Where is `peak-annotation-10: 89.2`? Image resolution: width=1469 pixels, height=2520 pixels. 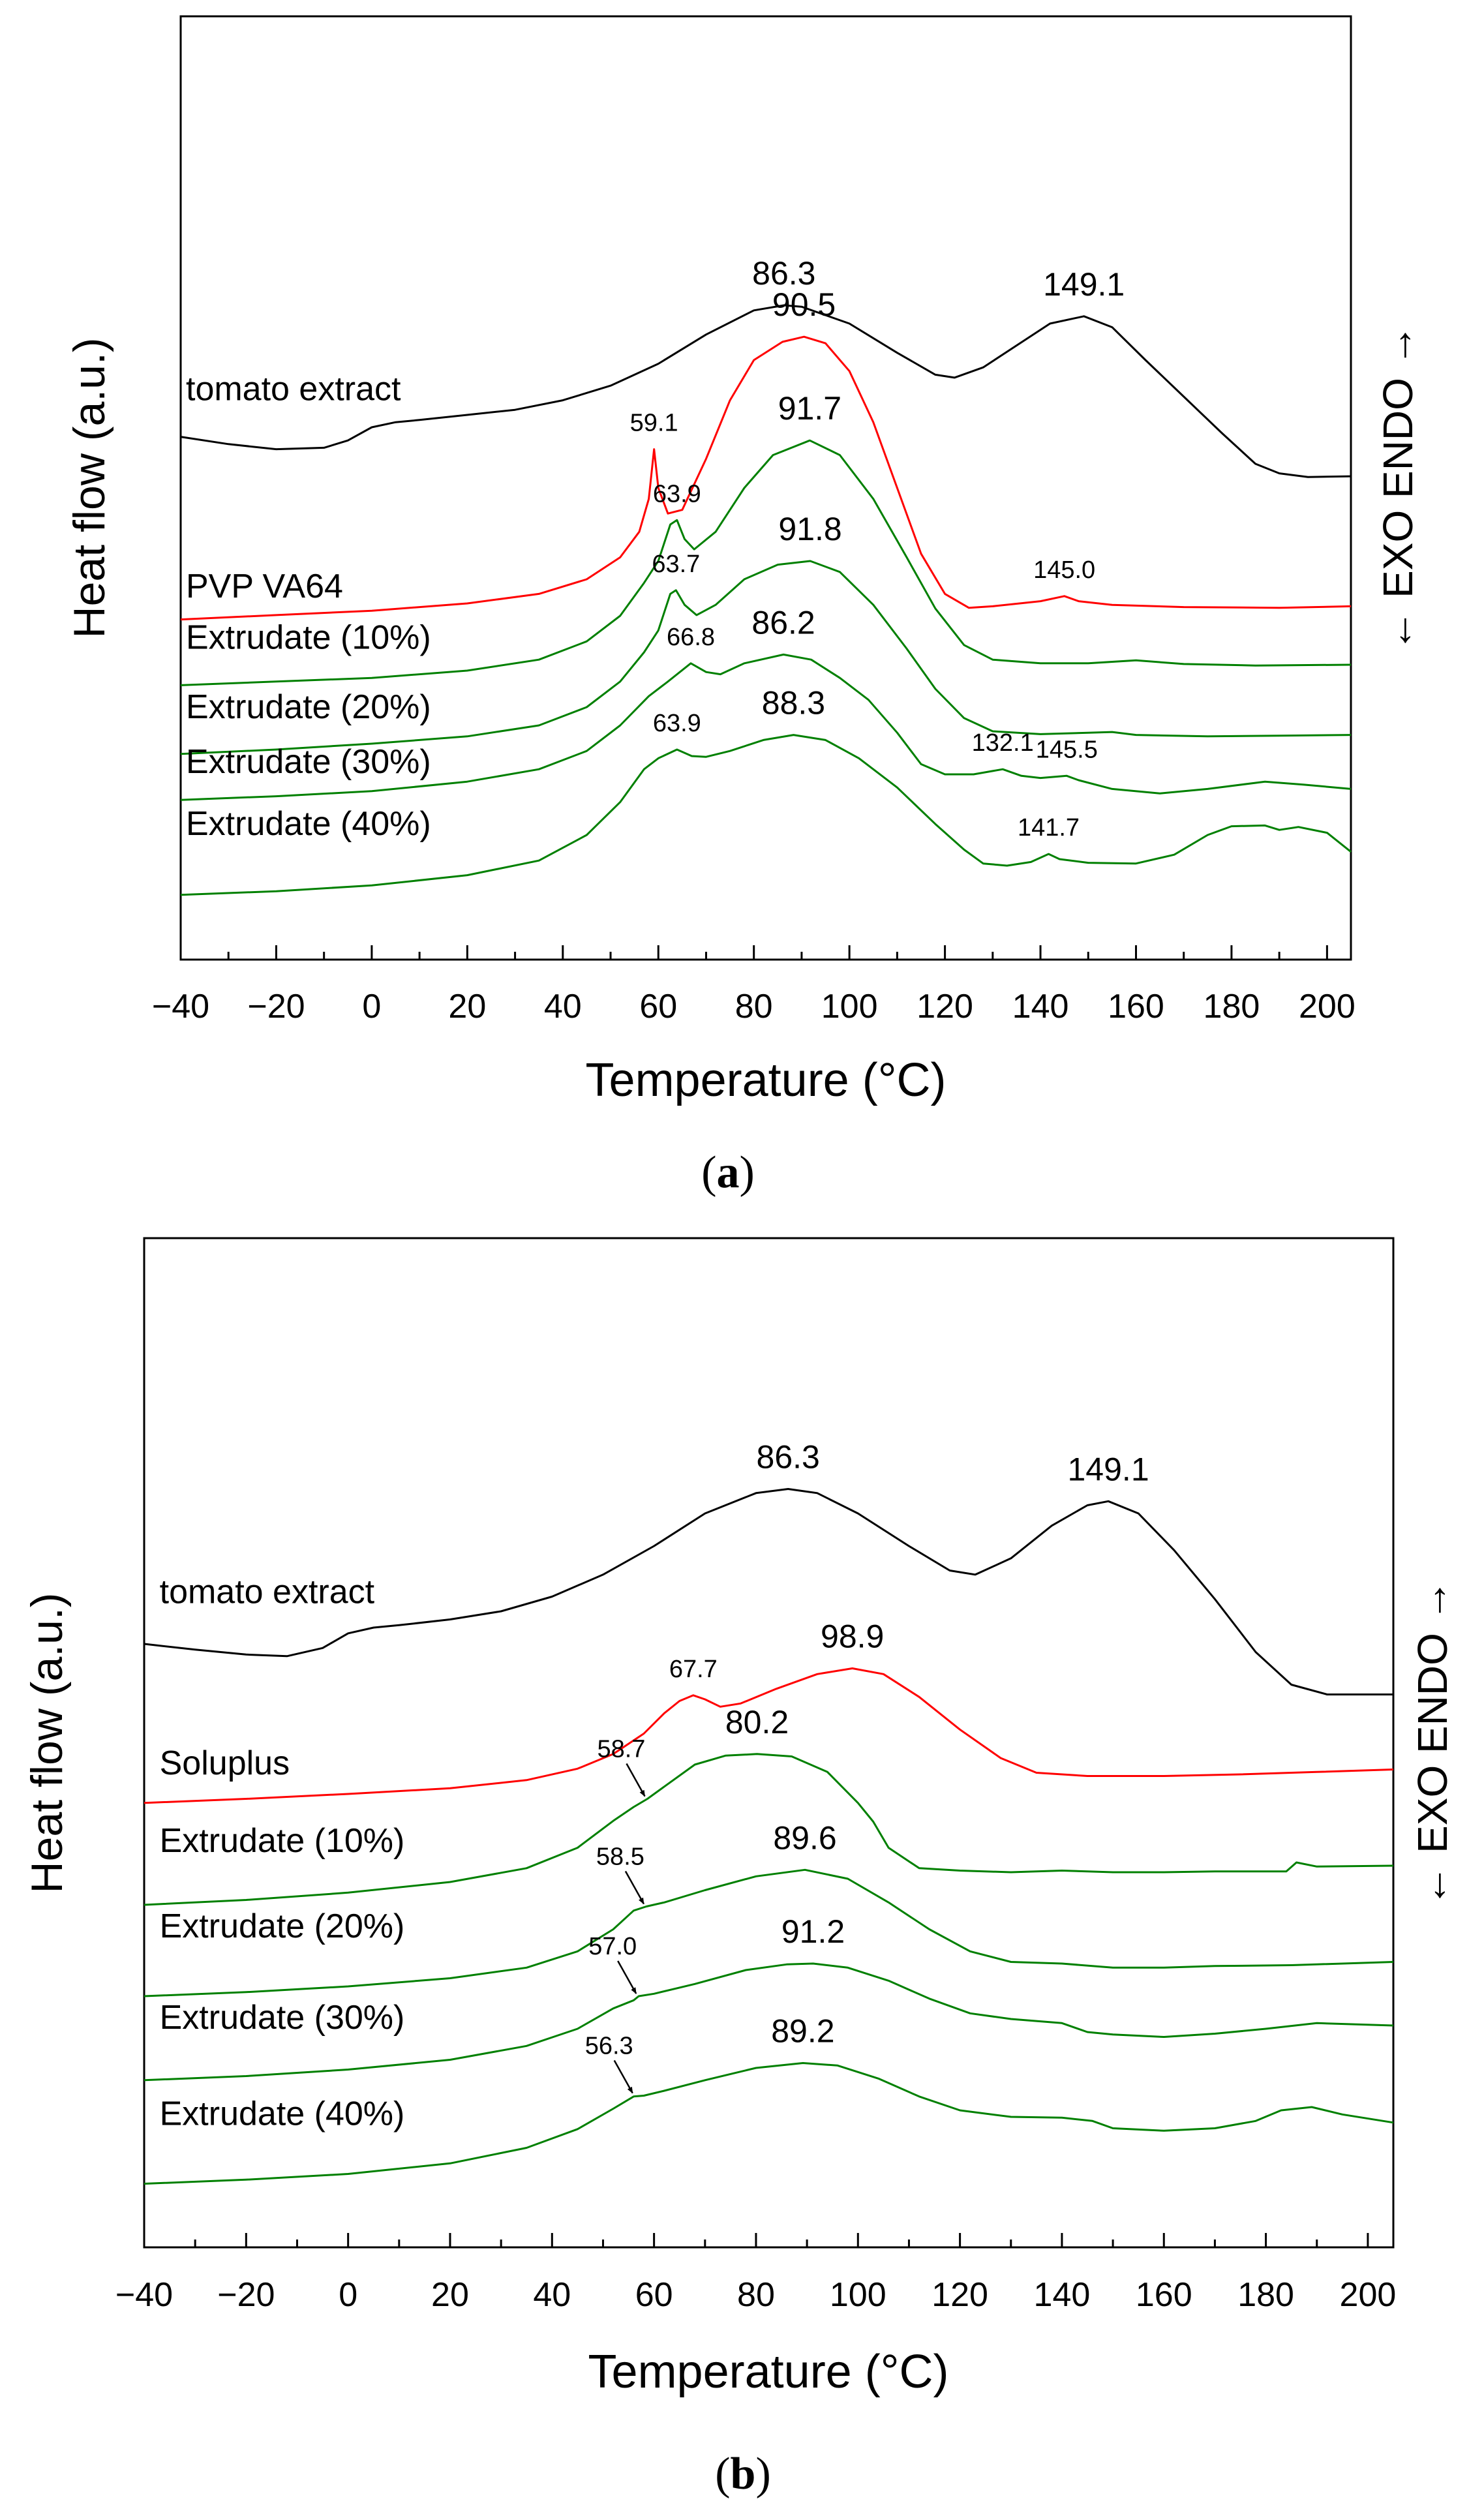
peak-annotation-10: 89.2 is located at coordinates (802, 2031).